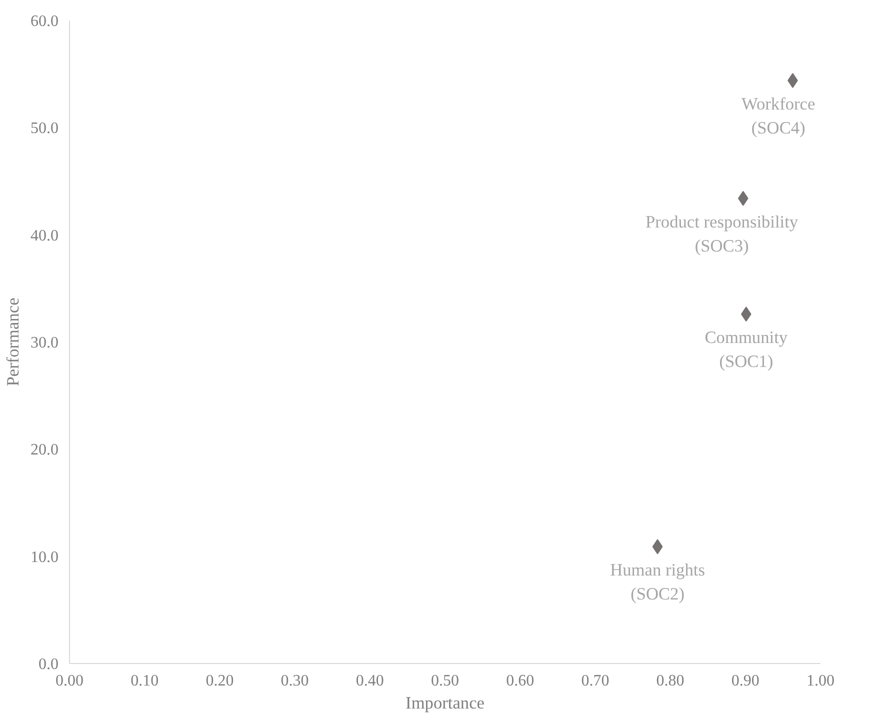 This screenshot has width=875, height=723. Describe the element at coordinates (48, 664) in the screenshot. I see `y-tick-label: 0.0` at that location.